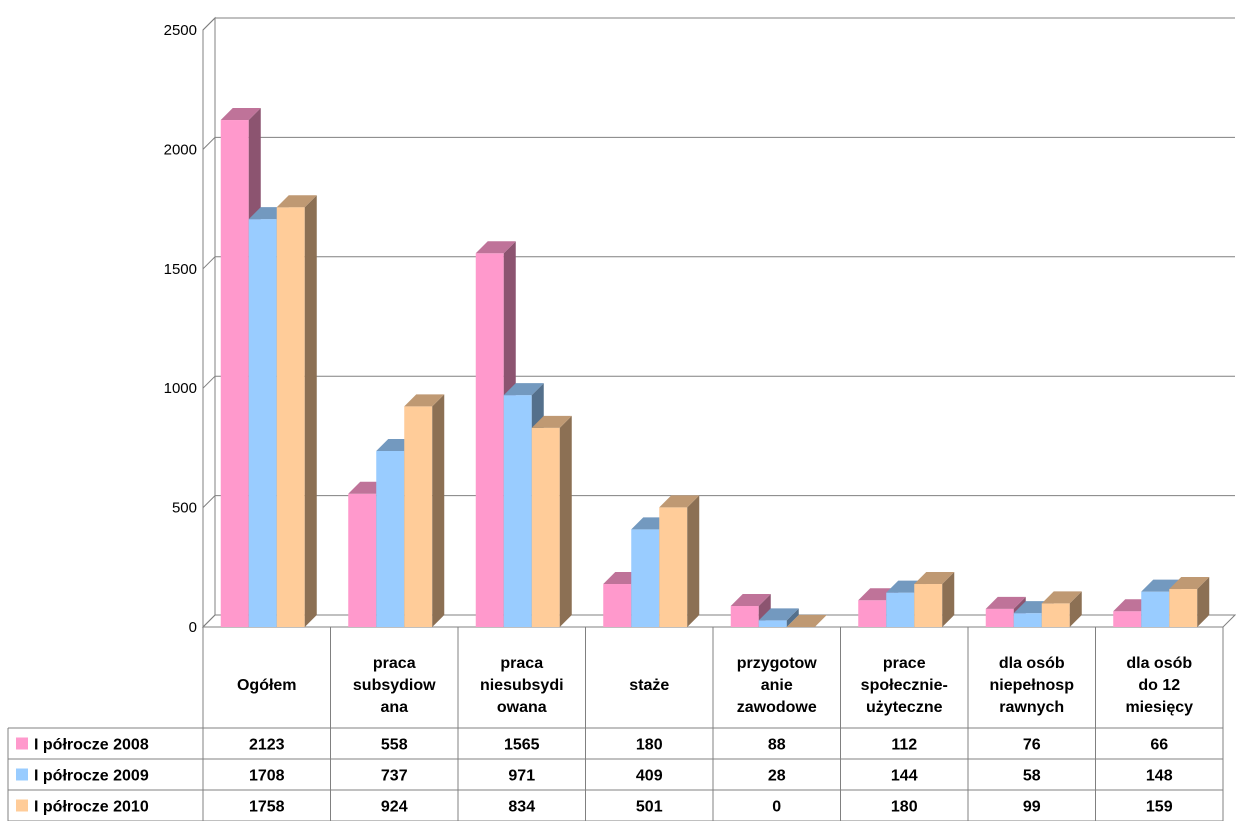  I want to click on table-value: 58, so click(1032, 776).